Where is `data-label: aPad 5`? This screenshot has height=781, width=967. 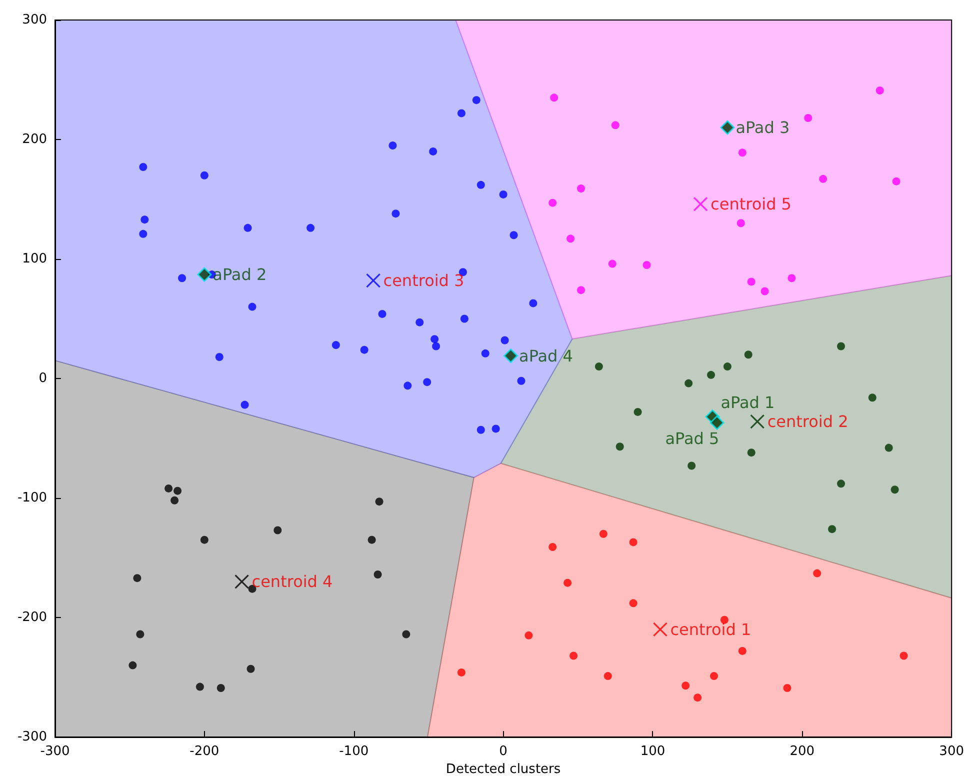
data-label: aPad 5 is located at coordinates (692, 438).